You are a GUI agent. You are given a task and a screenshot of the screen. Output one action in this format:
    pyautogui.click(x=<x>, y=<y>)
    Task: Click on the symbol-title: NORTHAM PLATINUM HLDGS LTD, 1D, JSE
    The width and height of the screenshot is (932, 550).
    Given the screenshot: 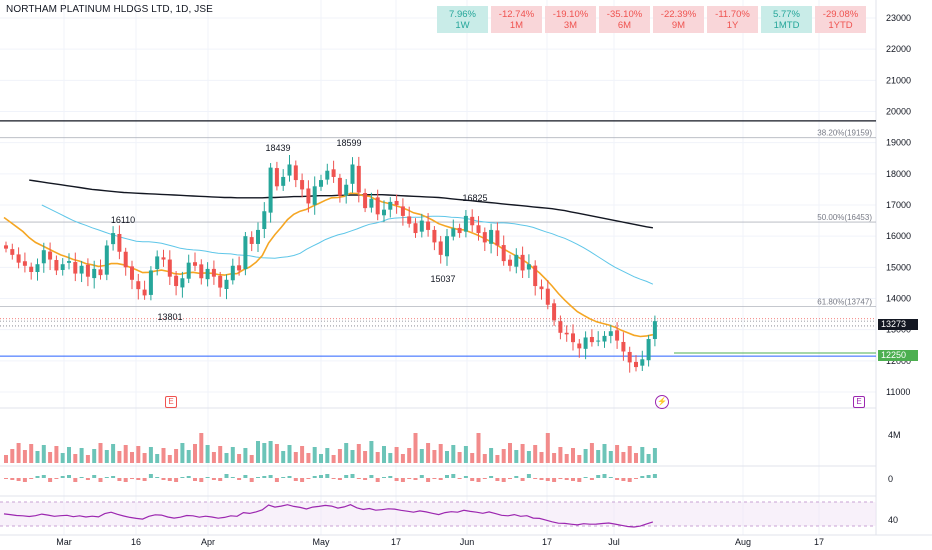 What is the action you would take?
    pyautogui.click(x=109, y=9)
    